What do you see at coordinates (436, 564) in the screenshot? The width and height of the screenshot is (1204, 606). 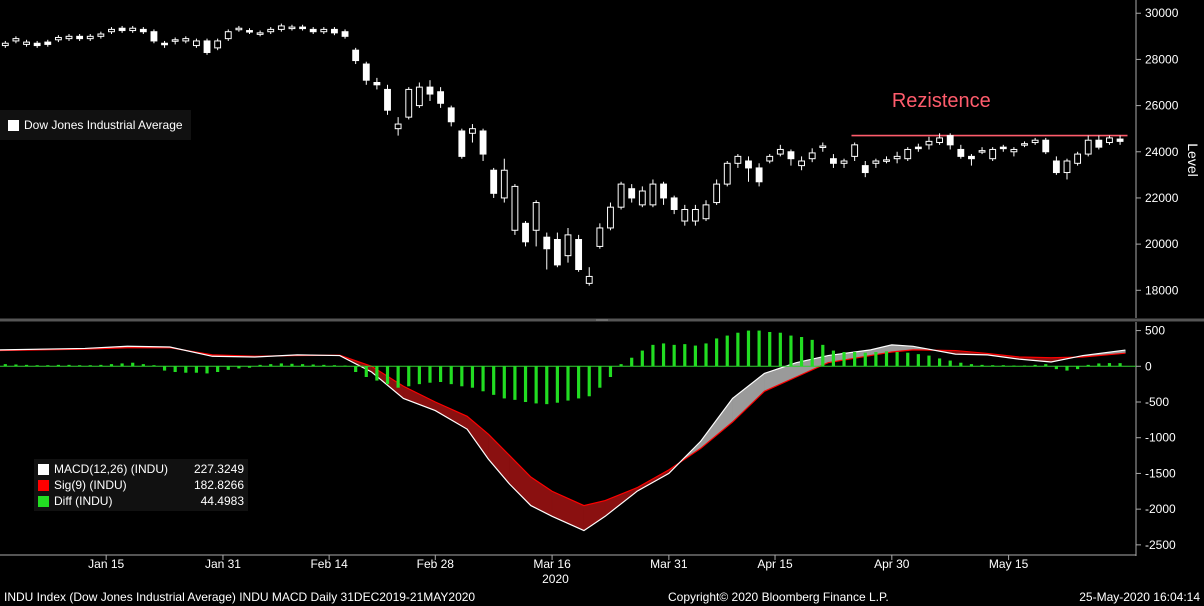 I see `x-tick-label: Feb 28` at bounding box center [436, 564].